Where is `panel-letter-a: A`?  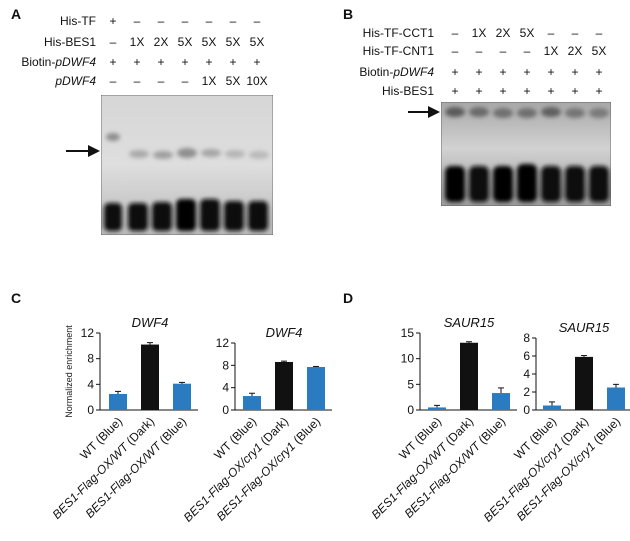
panel-letter-a: A is located at coordinates (16, 14).